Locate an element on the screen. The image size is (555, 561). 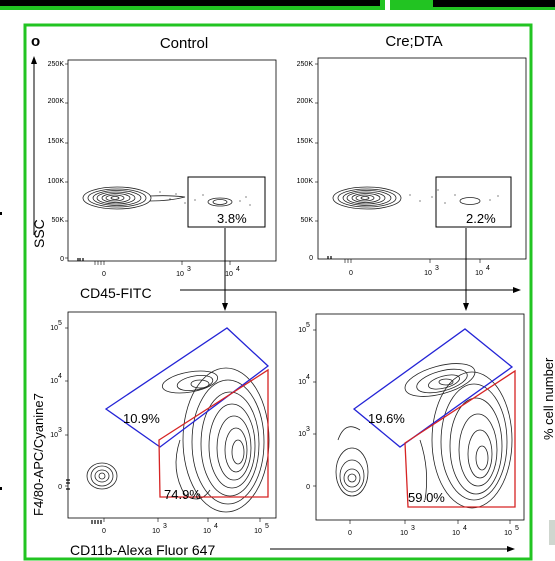
ytick-0: 0 is located at coordinates (62, 259).